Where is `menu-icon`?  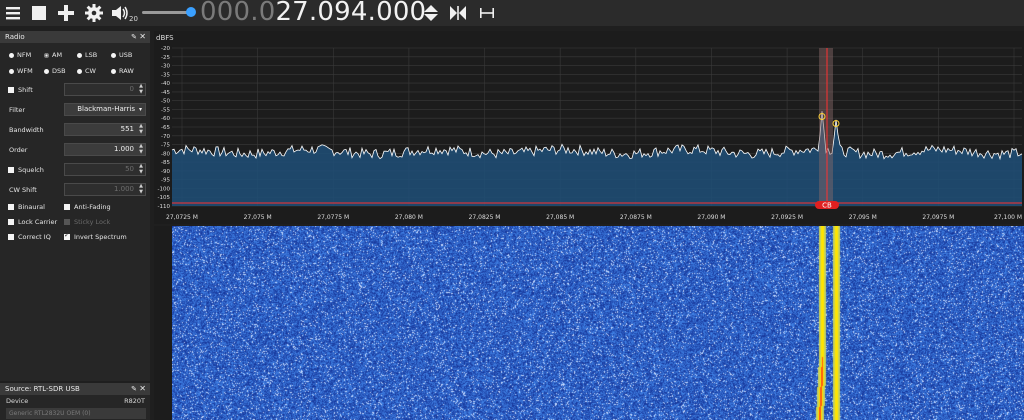
menu-icon is located at coordinates (13, 13).